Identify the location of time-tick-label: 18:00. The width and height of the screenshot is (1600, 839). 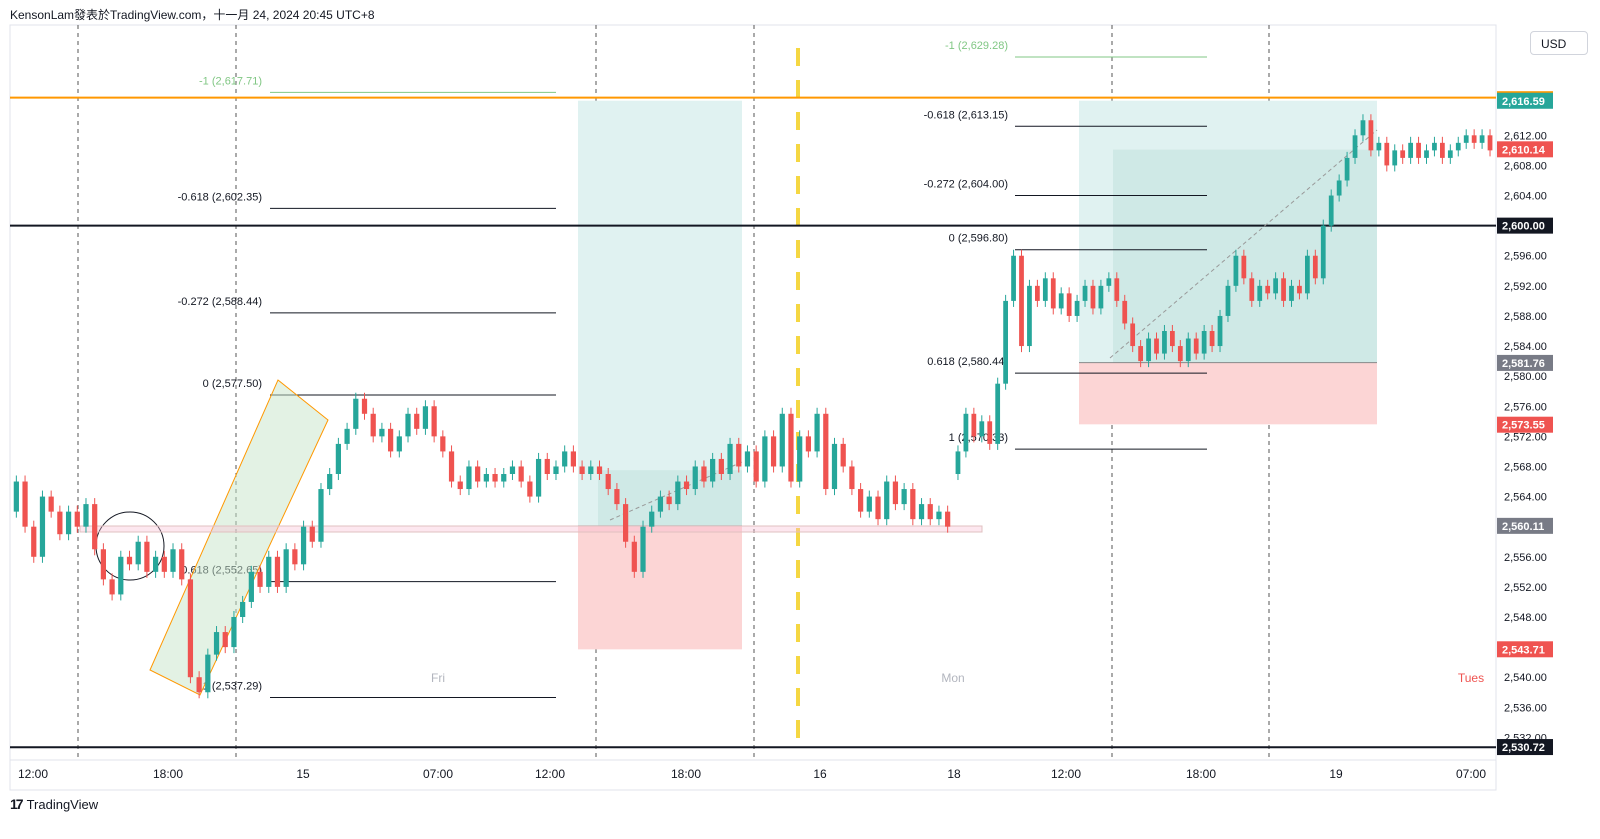
(686, 774).